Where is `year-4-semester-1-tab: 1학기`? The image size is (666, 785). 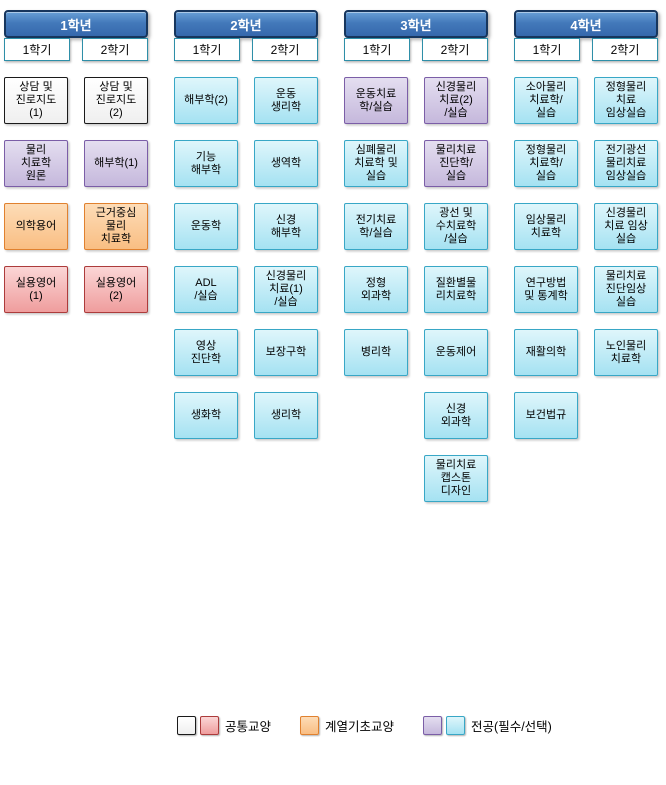 year-4-semester-1-tab: 1학기 is located at coordinates (547, 49).